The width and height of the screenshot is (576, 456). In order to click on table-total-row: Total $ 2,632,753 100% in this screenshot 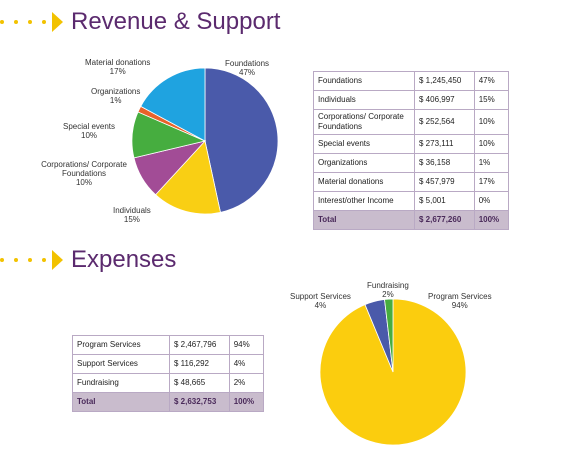, I will do `click(168, 402)`.